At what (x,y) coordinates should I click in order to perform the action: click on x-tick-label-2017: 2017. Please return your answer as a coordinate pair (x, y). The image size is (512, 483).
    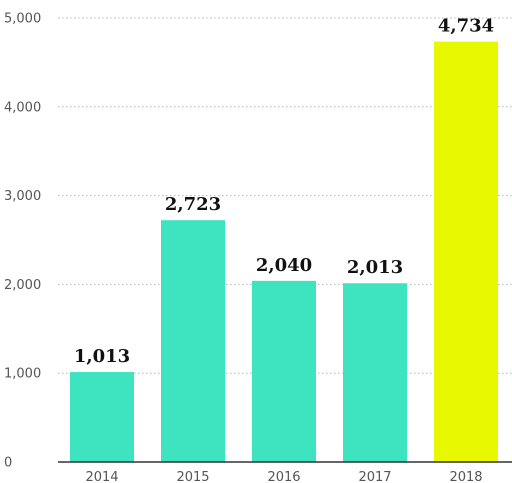
    Looking at the image, I should click on (374, 476).